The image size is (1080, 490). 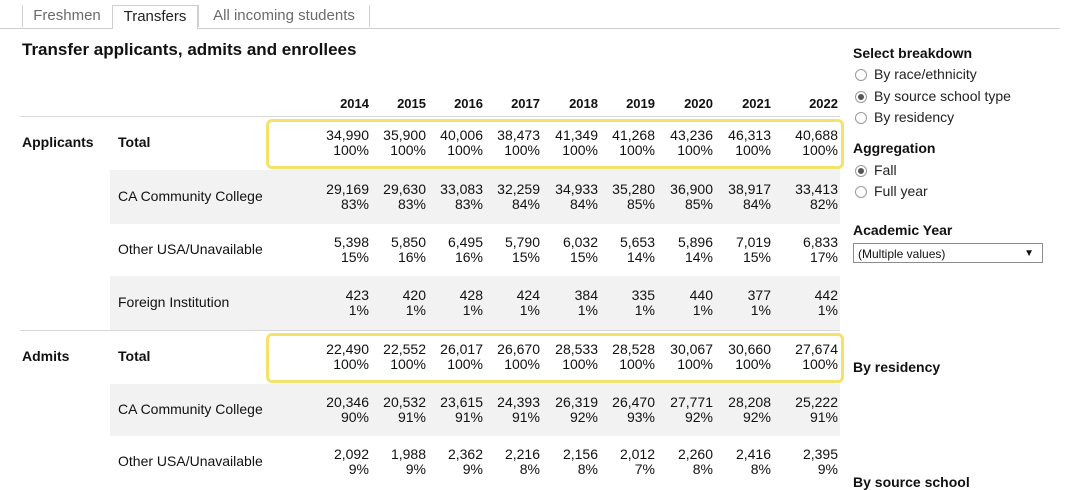 I want to click on table-cell: 35,280 85%, so click(x=625, y=197).